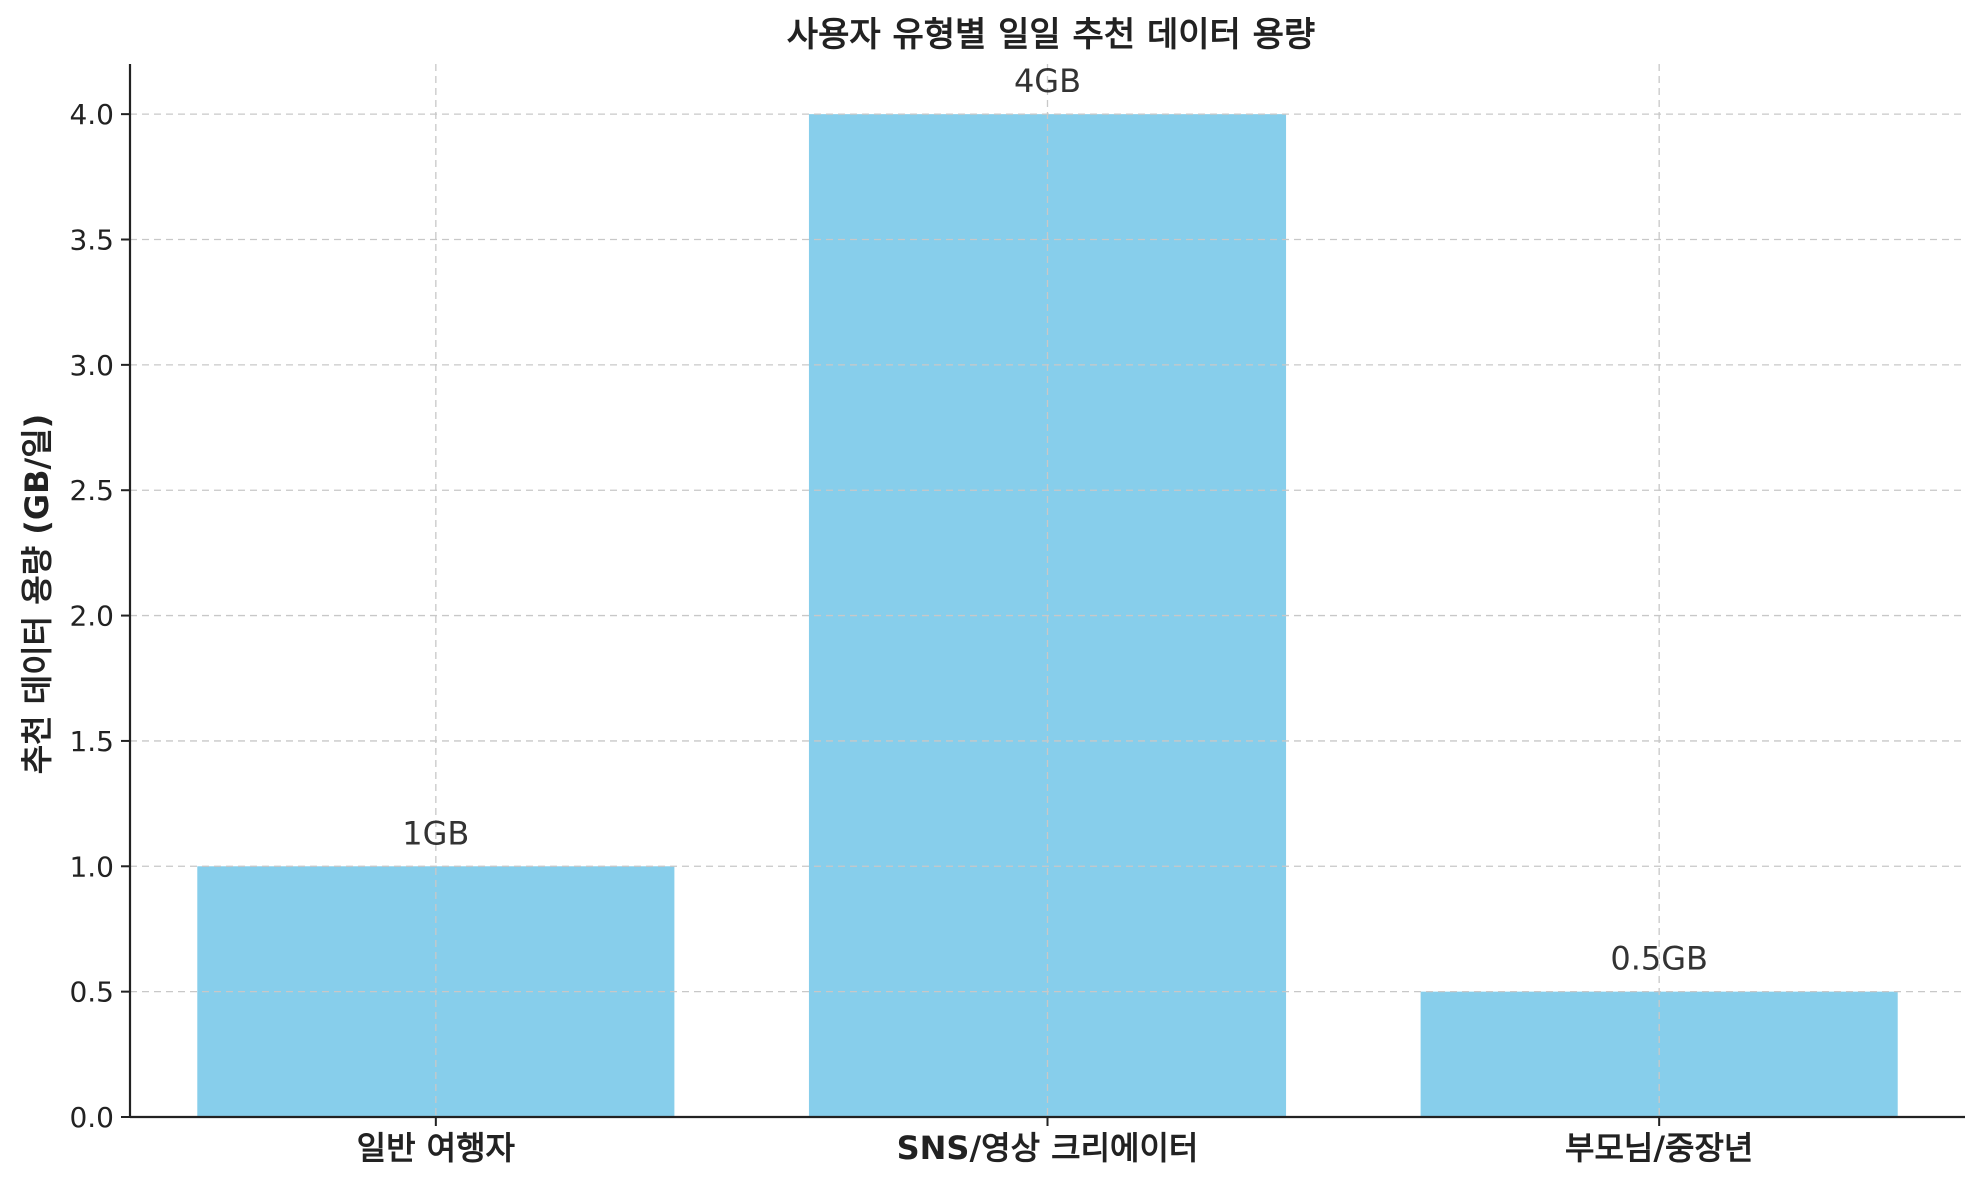 This screenshot has width=1979, height=1184. I want to click on y-tick-label: 3.0, so click(91, 365).